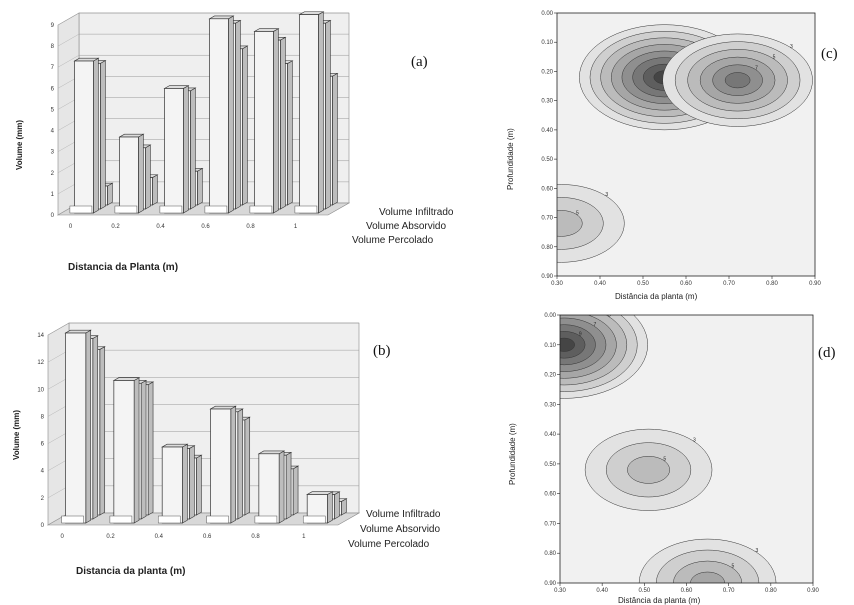 This screenshot has width=854, height=605. I want to click on legend-b-absorvido: Volume Absorvido, so click(400, 529).